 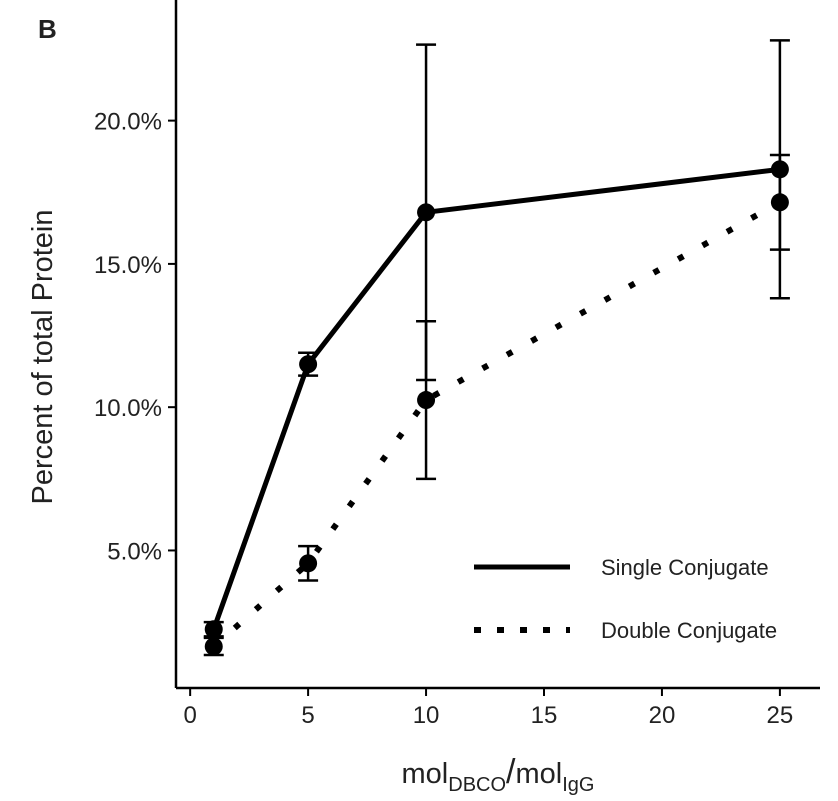 I want to click on legend-label: Double Conjugate, so click(x=689, y=630).